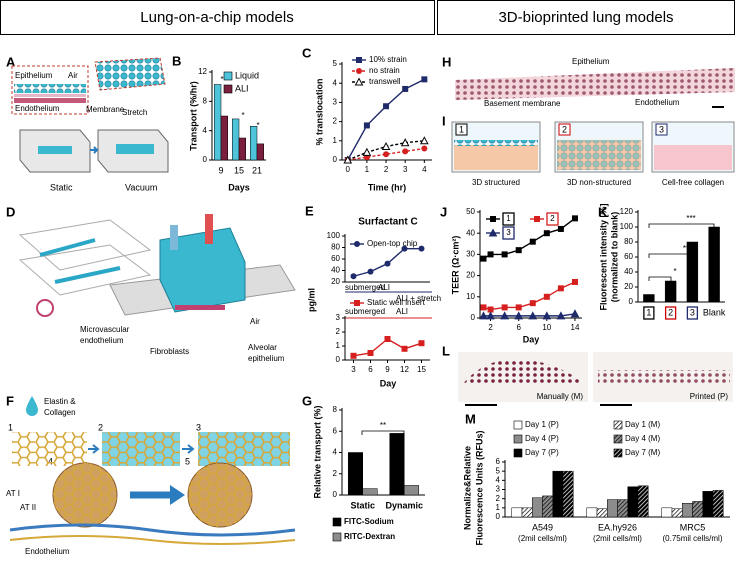 This screenshot has height=566, width=735. Describe the element at coordinates (617, 538) in the screenshot. I see `x-tick-sublabel: (2mil cells/ml)` at that location.